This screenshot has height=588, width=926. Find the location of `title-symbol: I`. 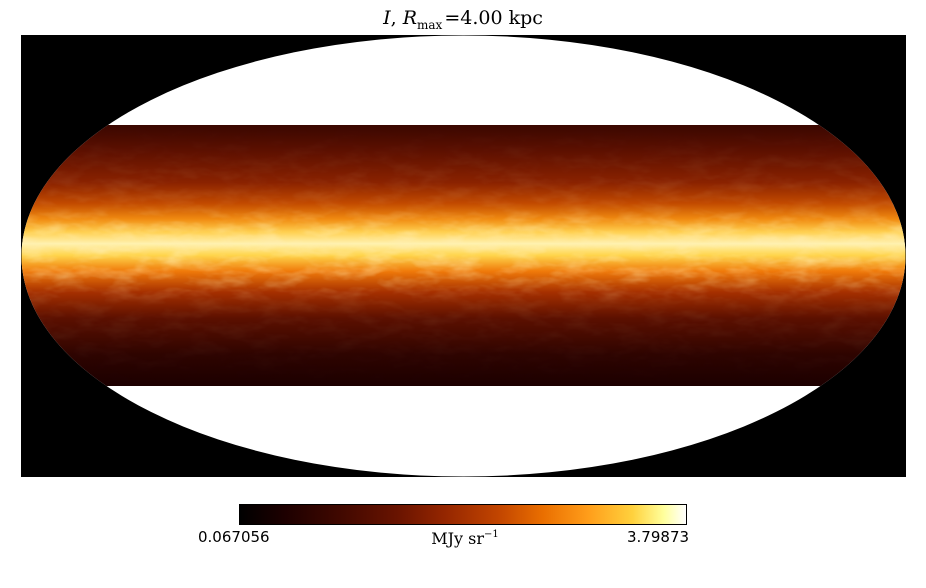

title-symbol: I is located at coordinates (387, 18).